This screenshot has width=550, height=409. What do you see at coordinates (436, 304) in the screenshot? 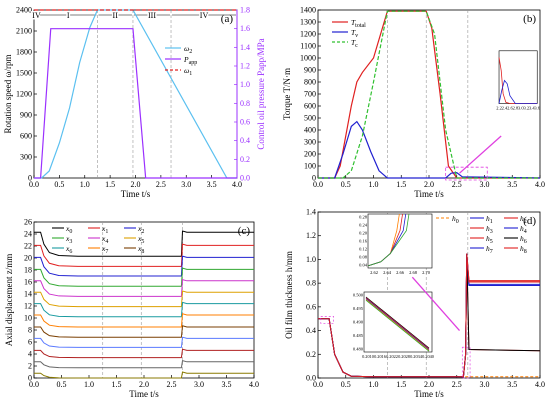
I see `zoom-arrow` at bounding box center [436, 304].